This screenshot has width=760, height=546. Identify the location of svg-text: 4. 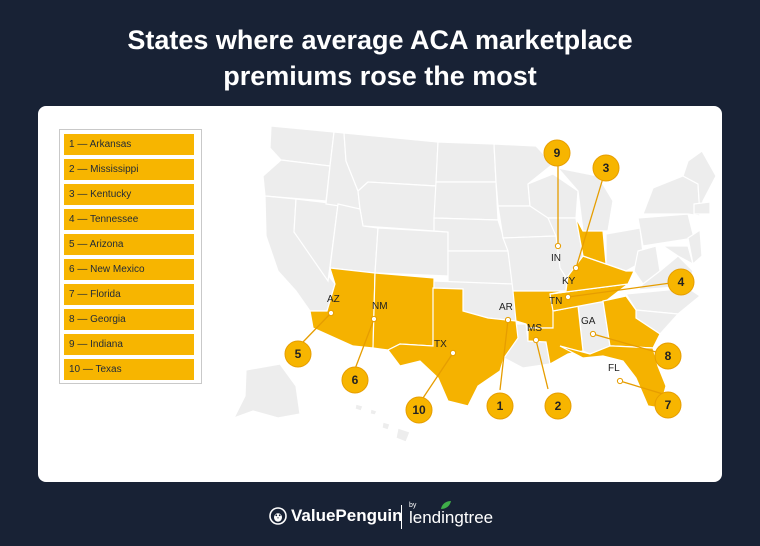
(681, 282).